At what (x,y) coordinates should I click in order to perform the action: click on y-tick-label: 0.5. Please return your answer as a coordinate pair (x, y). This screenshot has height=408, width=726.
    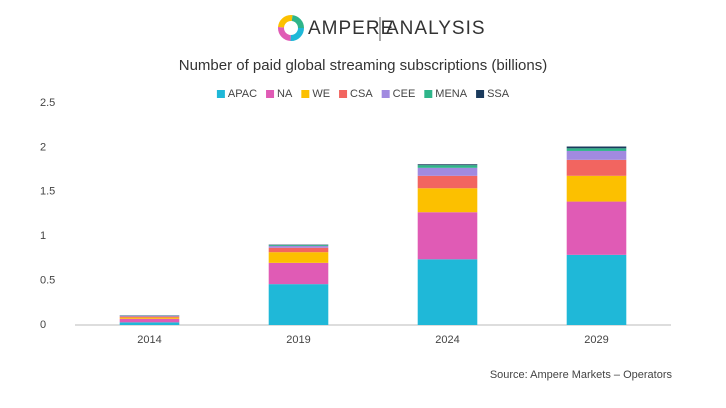
    Looking at the image, I should click on (47, 281).